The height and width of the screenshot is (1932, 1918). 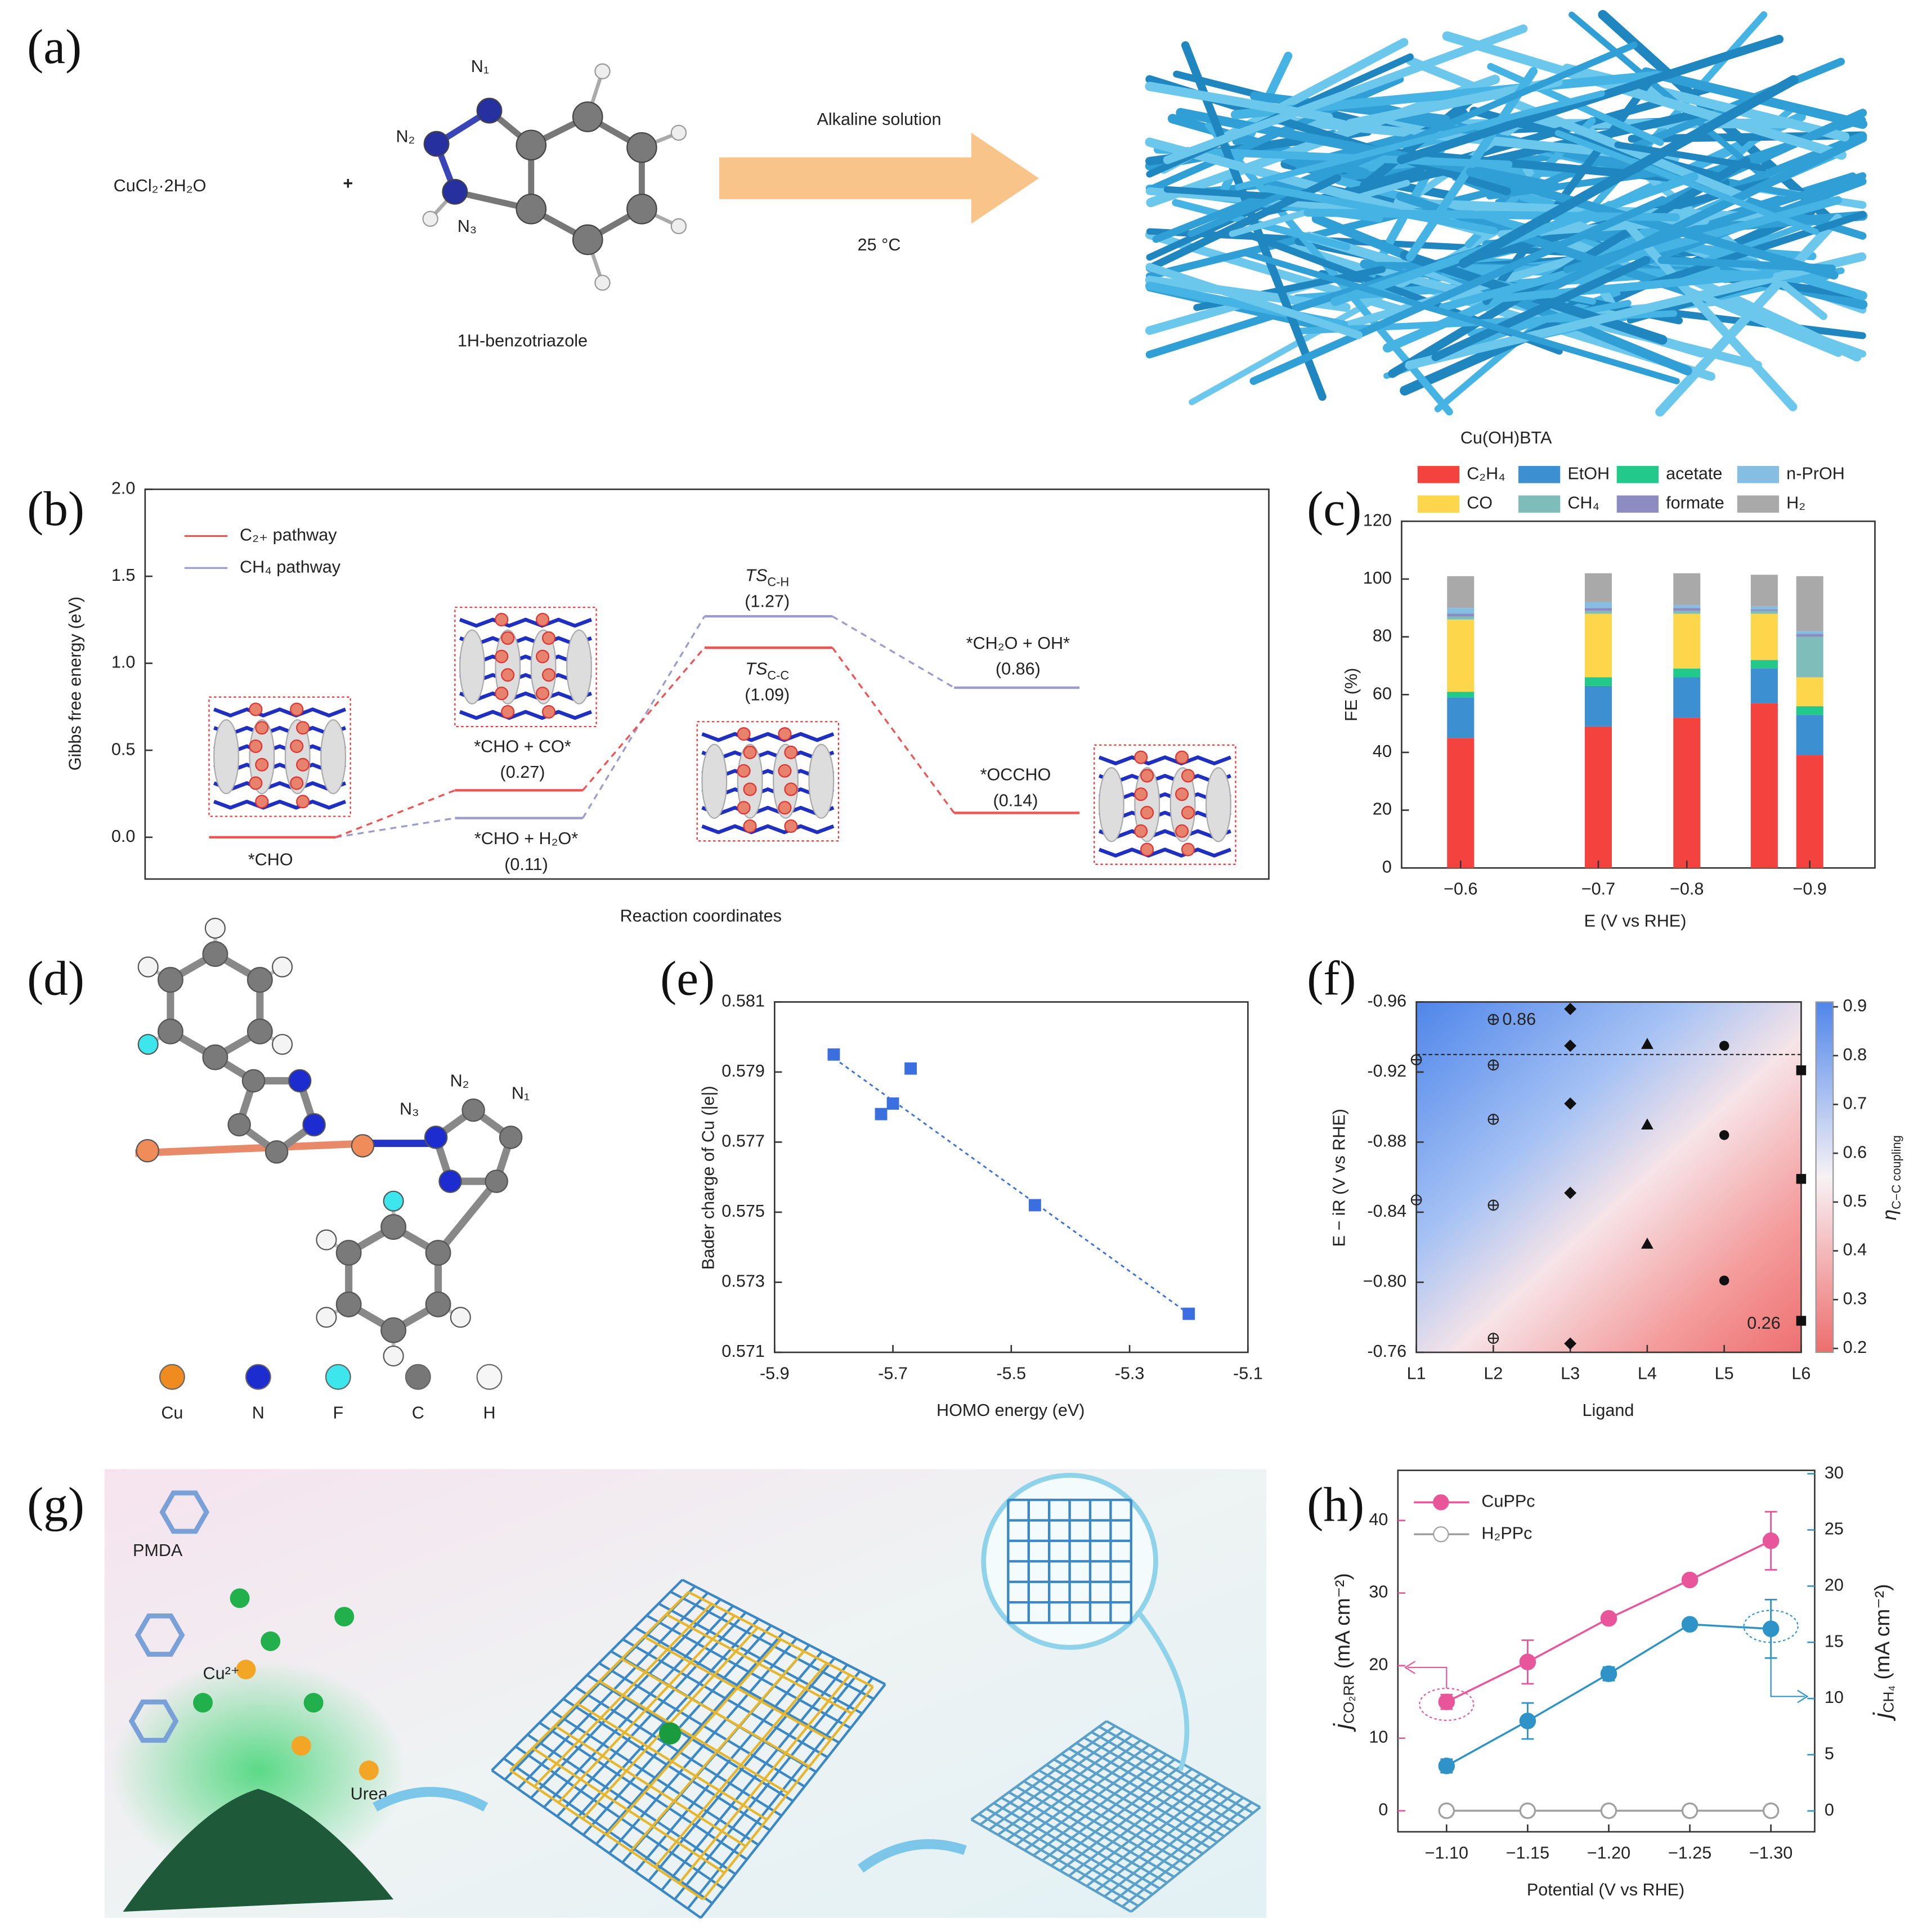 What do you see at coordinates (1883, 1653) in the screenshot?
I see `y-axis-label: jCH₄ (mA cm⁻²)` at bounding box center [1883, 1653].